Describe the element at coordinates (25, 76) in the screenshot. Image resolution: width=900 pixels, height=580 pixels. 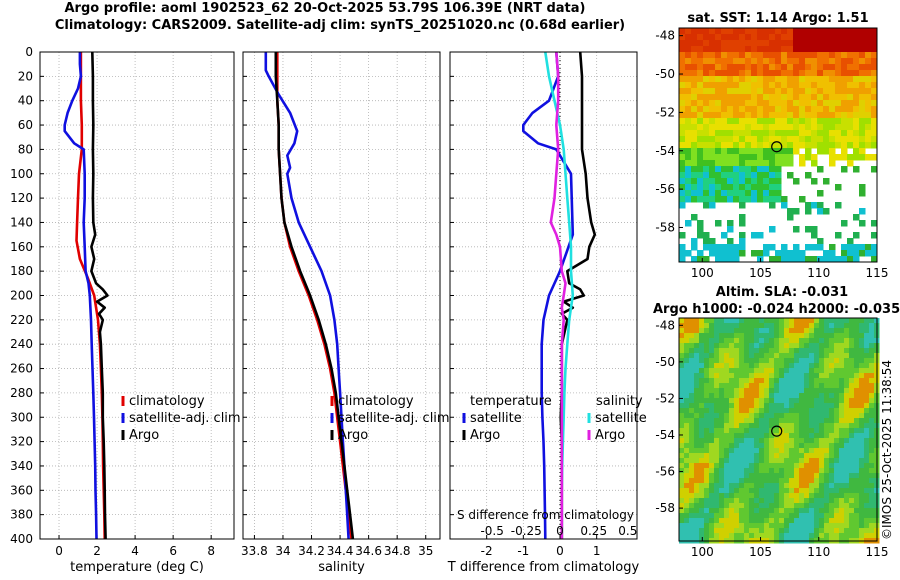
I see `y-tick-label: 20` at that location.